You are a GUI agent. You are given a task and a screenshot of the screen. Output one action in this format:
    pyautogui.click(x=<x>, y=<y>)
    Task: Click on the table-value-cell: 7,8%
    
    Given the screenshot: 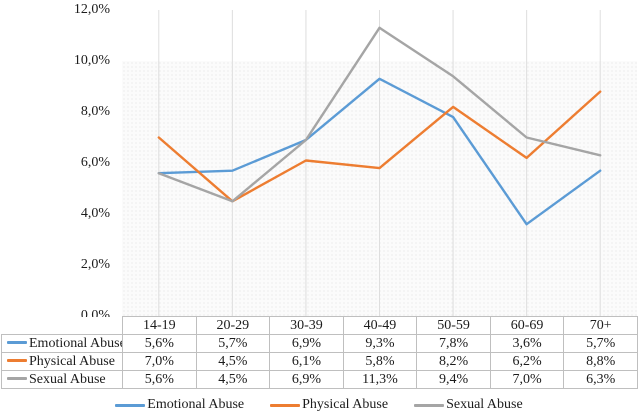 What is the action you would take?
    pyautogui.click(x=453, y=343)
    